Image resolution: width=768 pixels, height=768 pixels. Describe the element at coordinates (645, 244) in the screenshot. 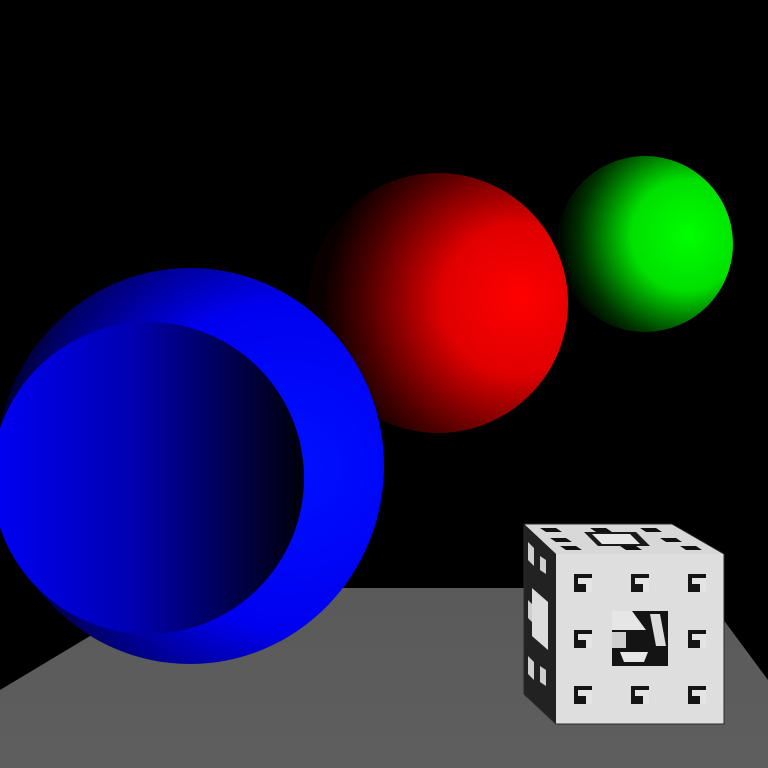

I see `green-sphere` at that location.